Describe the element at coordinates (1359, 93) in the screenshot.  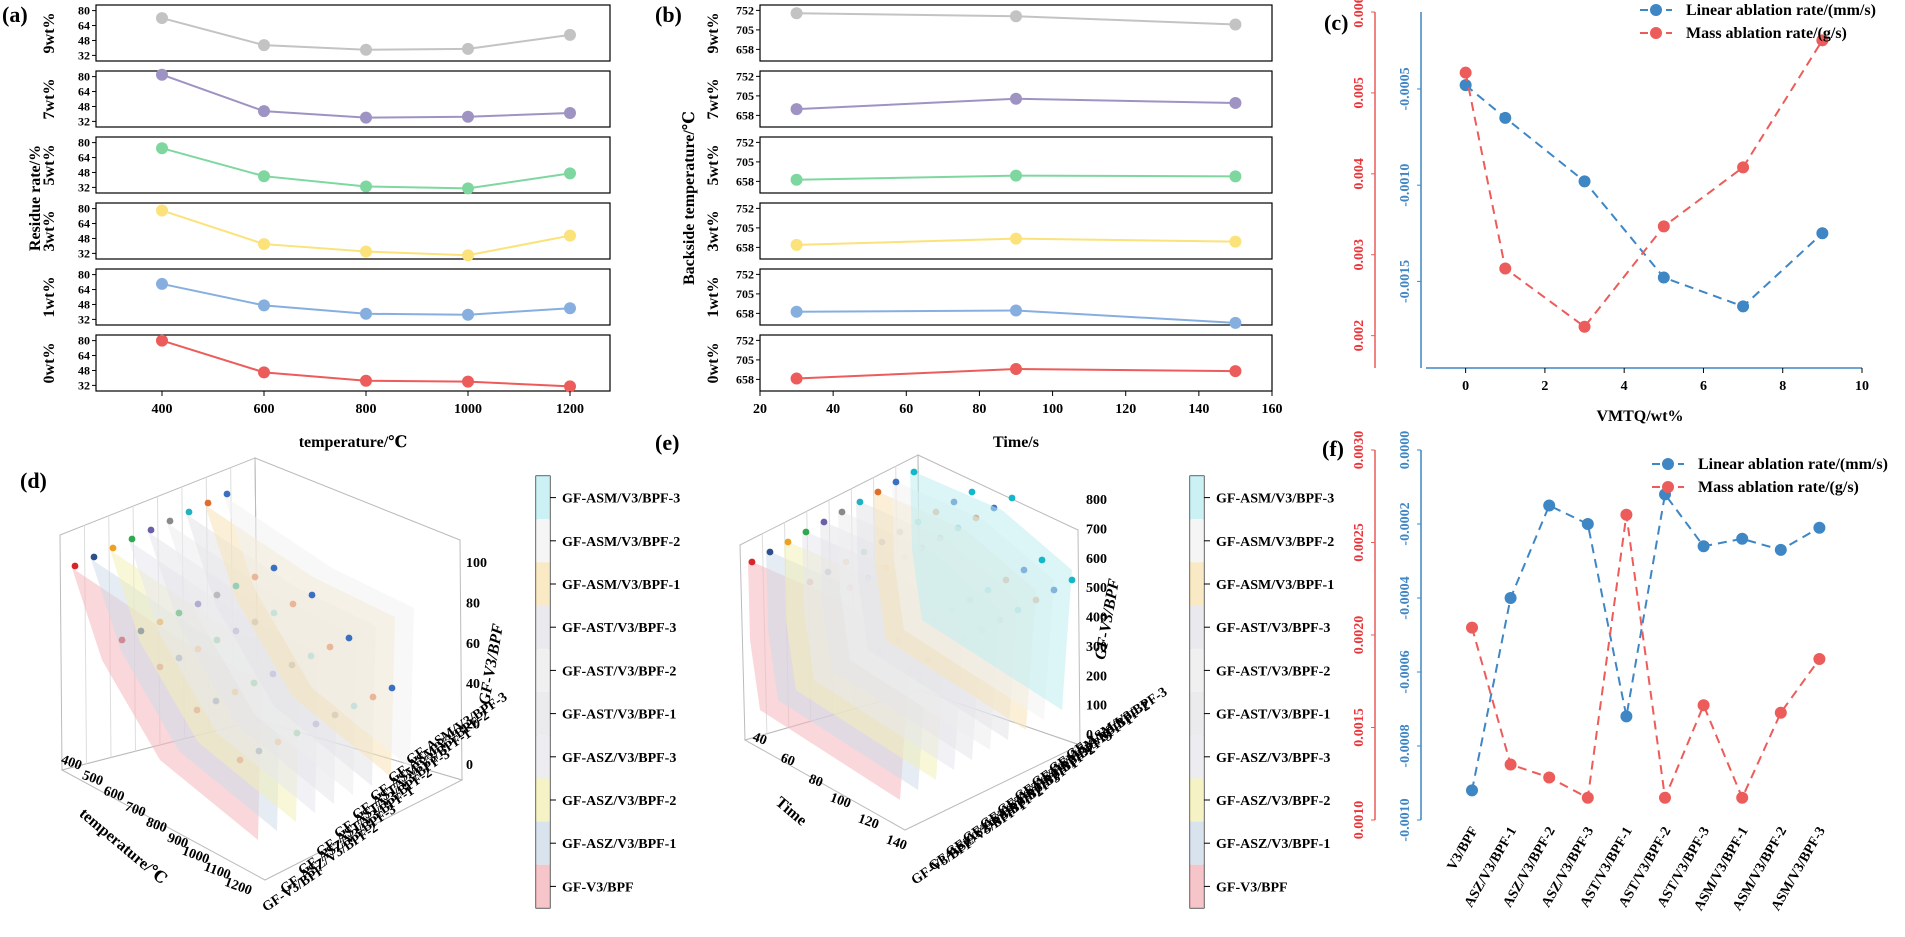
I see `left-y-tick-label: 0.005` at that location.